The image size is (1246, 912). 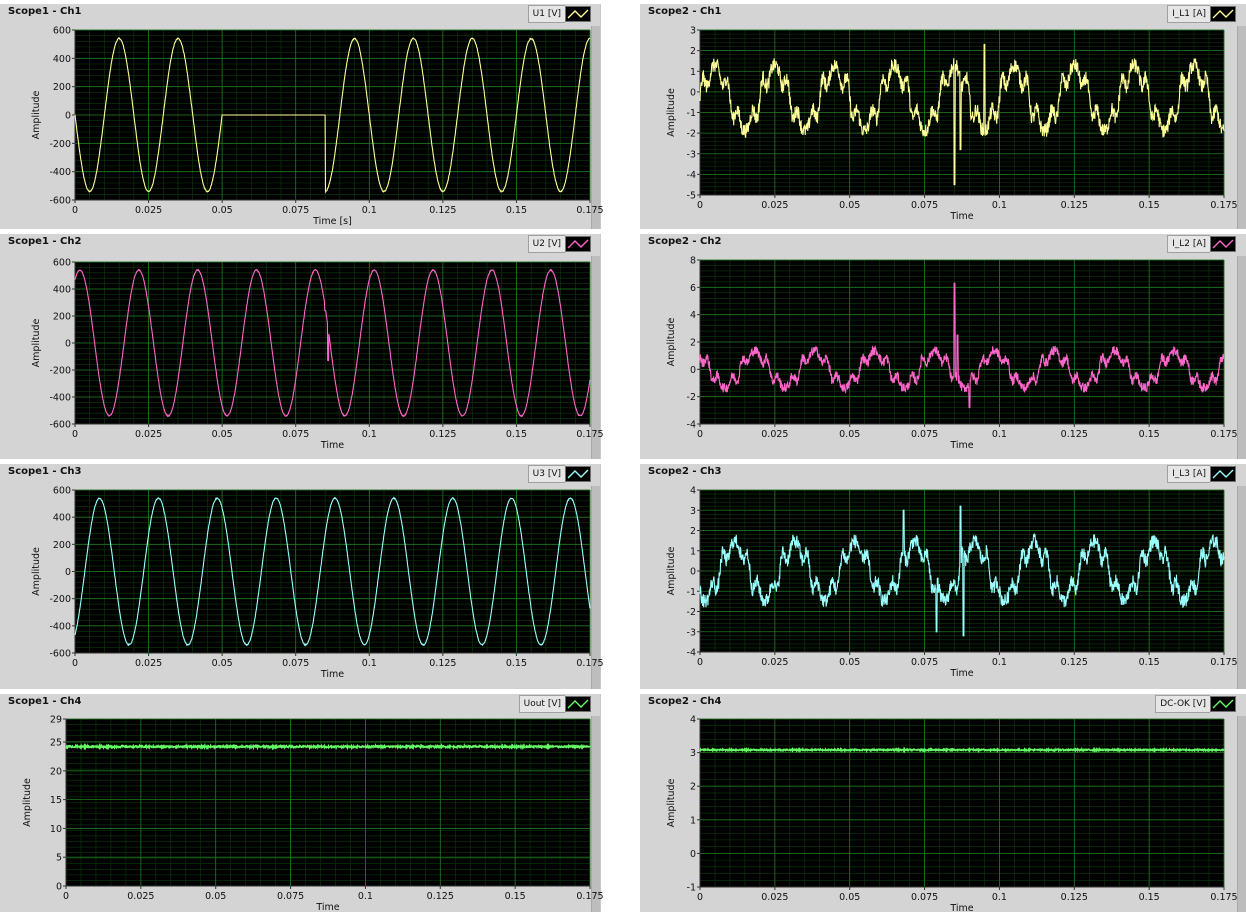 I want to click on x-axis-title: Time [s], so click(x=332, y=221).